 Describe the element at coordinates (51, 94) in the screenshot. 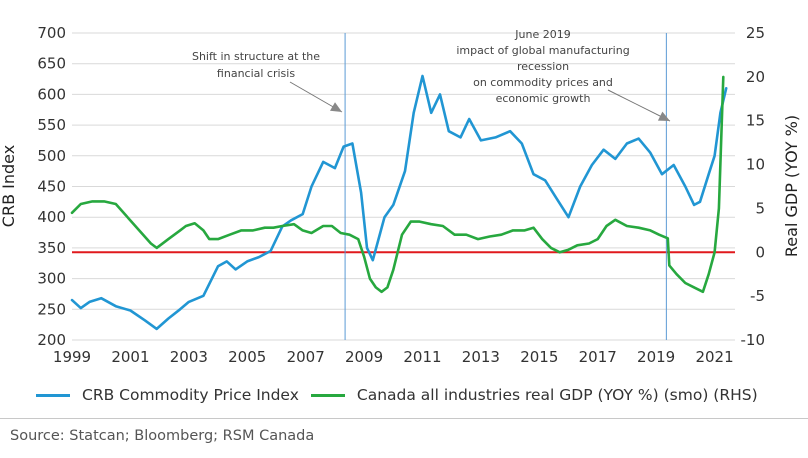

I see `y-left-tick-label: 600` at that location.